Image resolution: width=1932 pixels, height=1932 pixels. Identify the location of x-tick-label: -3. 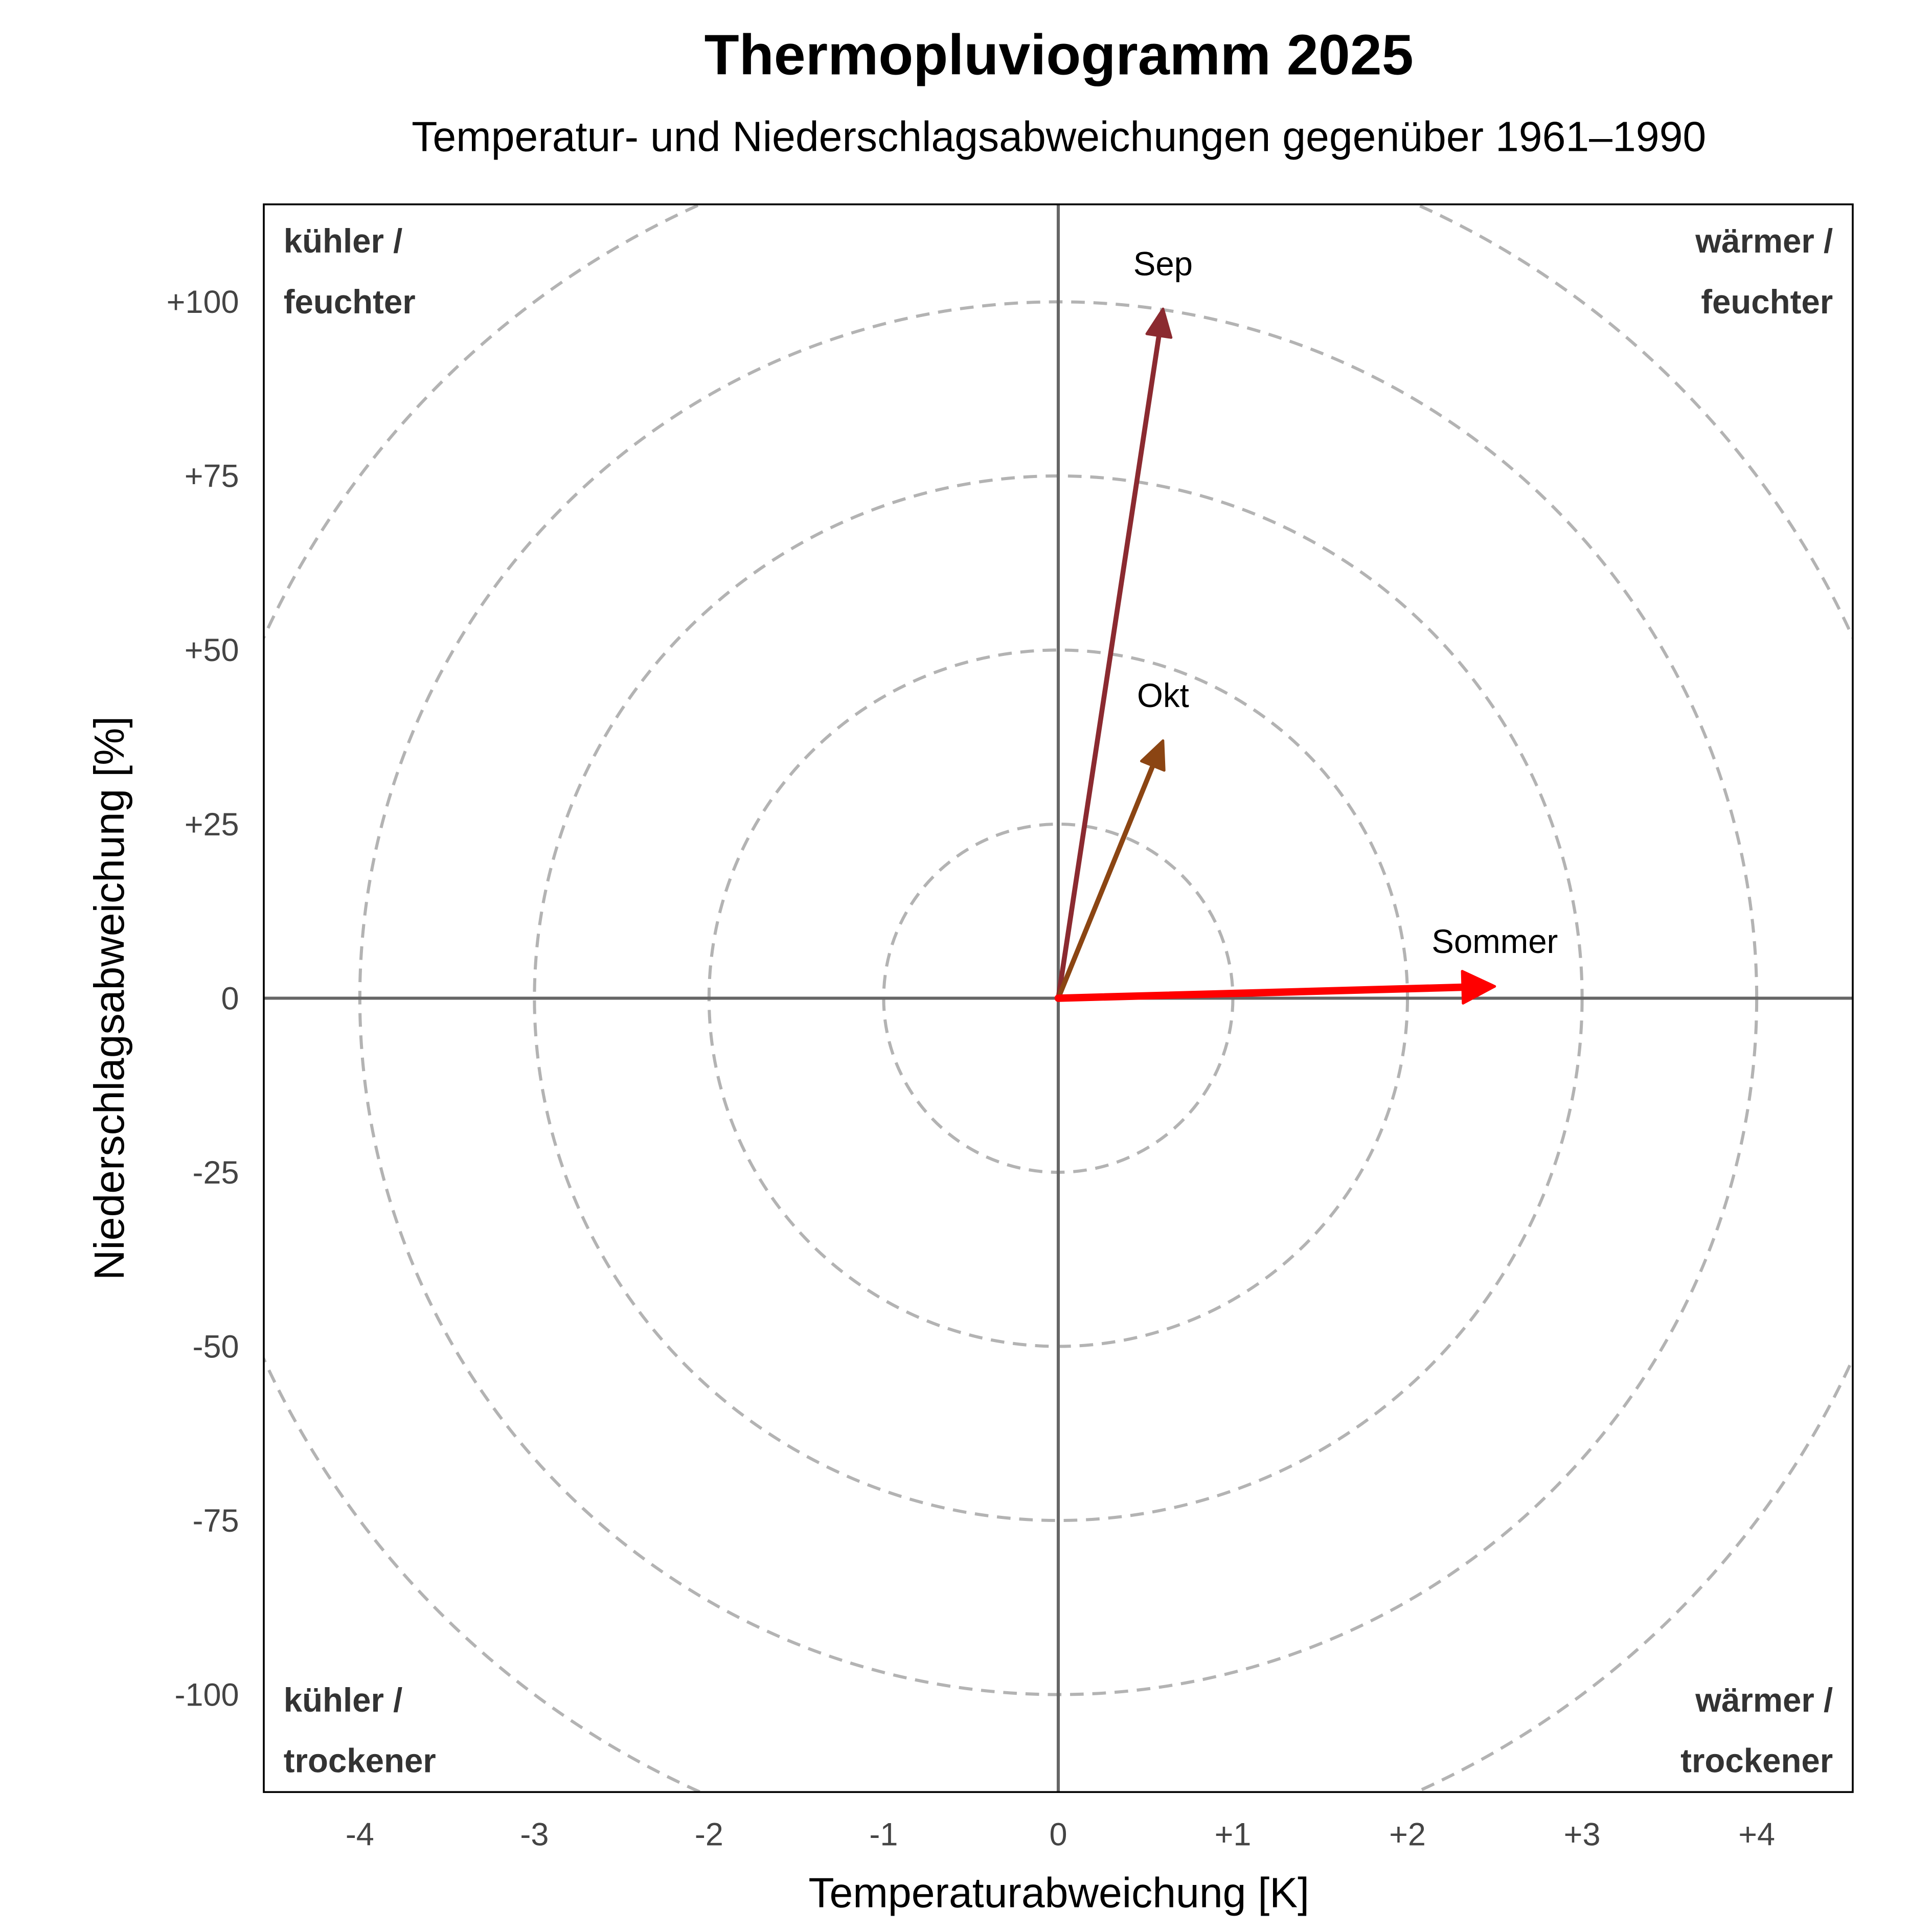
(534, 1834).